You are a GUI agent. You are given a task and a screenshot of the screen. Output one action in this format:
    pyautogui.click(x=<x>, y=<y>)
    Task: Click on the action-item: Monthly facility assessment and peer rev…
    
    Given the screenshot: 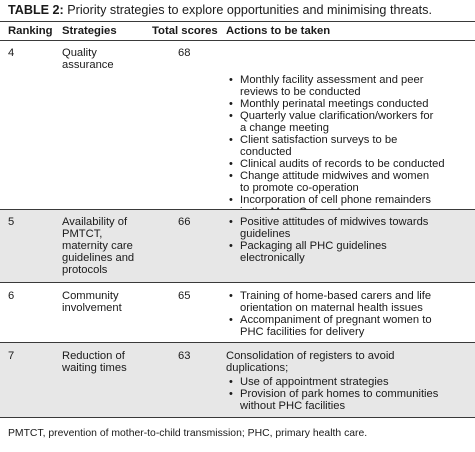 What is the action you would take?
    pyautogui.click(x=349, y=86)
    